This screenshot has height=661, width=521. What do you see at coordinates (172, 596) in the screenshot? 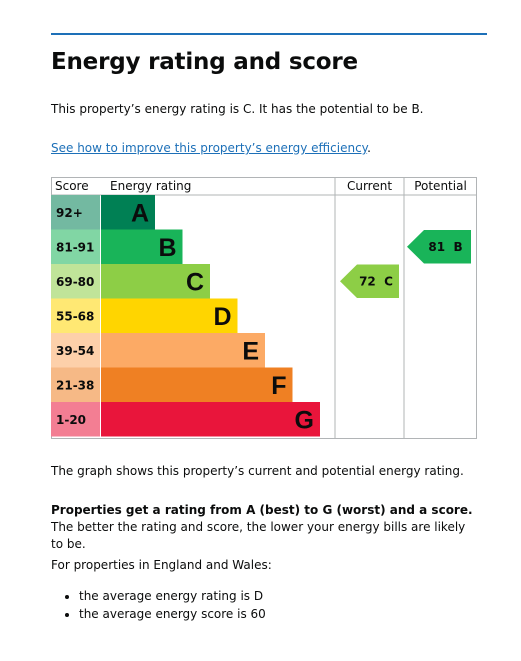
I see `list-item: the average energy rating is D` at bounding box center [172, 596].